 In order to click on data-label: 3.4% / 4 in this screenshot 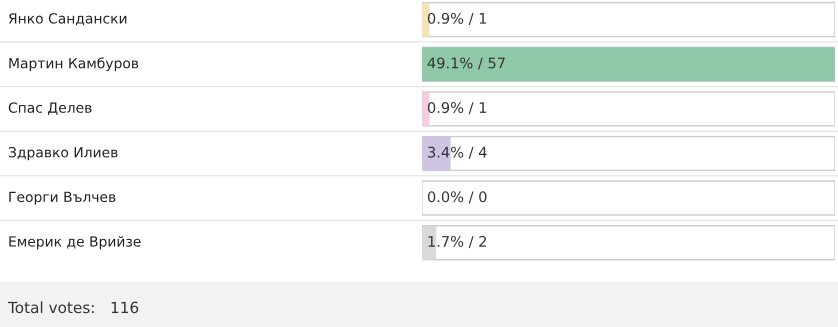, I will do `click(457, 152)`.